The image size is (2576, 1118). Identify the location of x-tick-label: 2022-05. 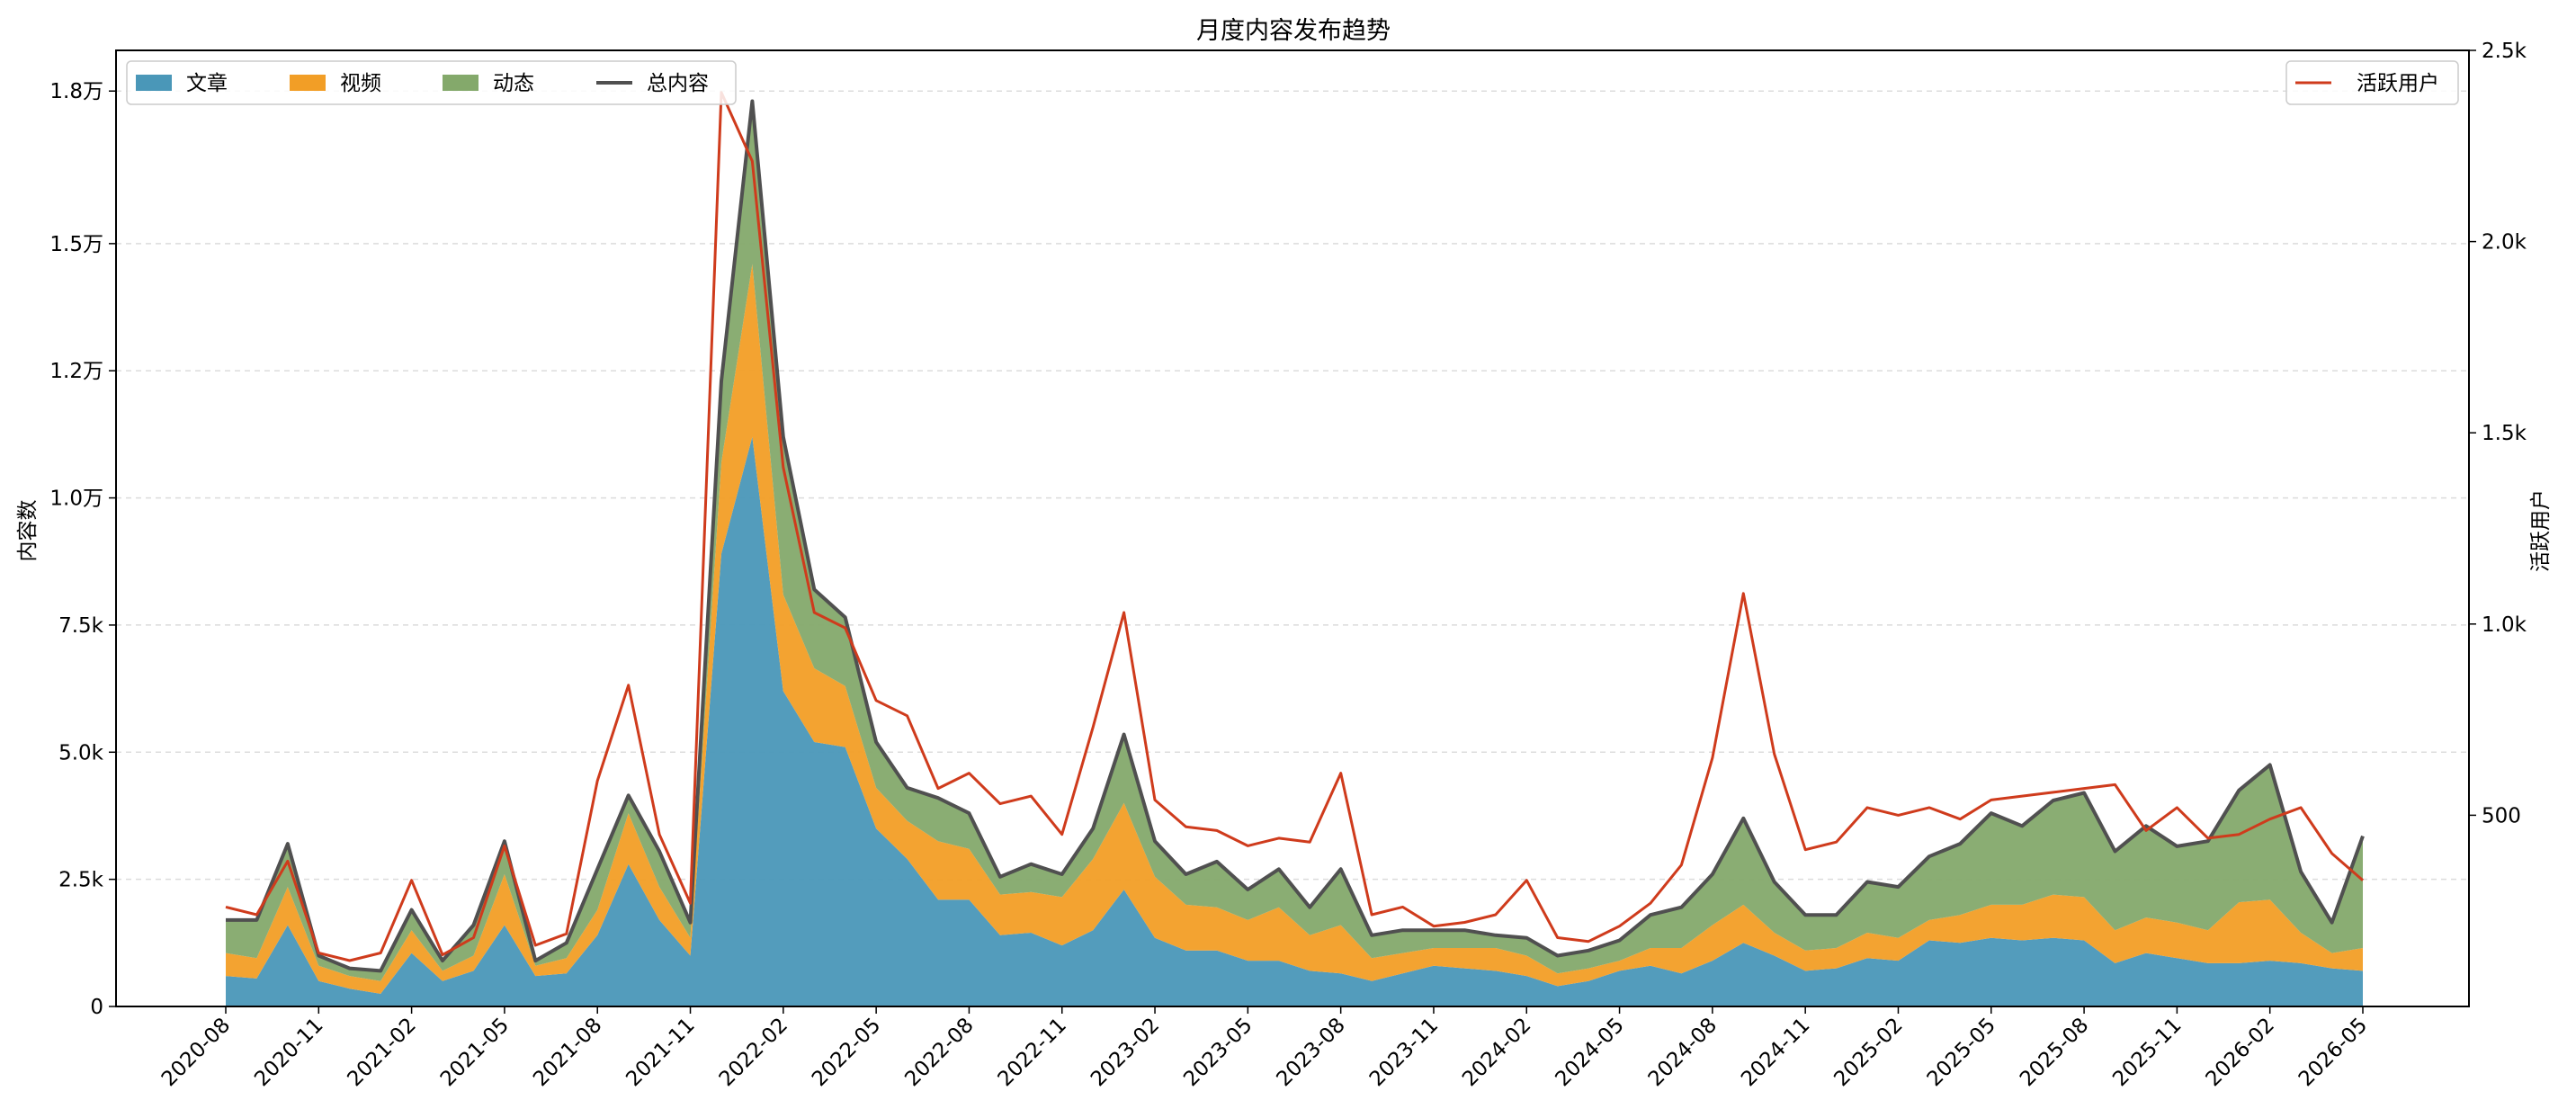
(846, 1052).